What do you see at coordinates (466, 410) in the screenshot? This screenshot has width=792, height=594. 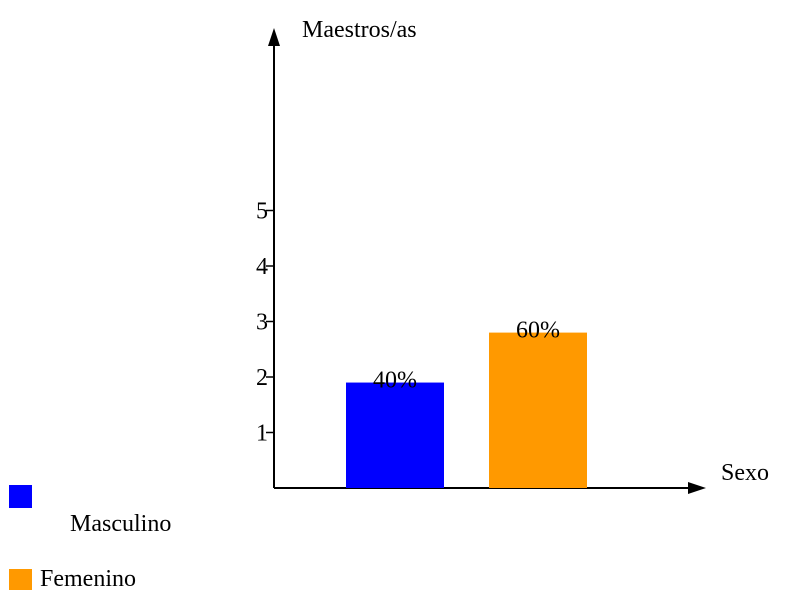 I see `bars` at bounding box center [466, 410].